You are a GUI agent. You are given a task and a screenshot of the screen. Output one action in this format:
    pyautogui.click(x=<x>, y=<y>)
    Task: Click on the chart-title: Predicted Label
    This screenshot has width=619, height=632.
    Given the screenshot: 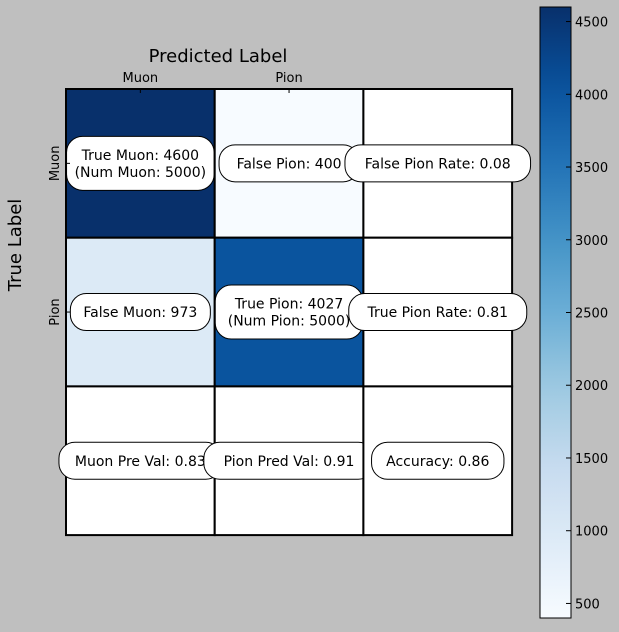 What is the action you would take?
    pyautogui.click(x=218, y=56)
    